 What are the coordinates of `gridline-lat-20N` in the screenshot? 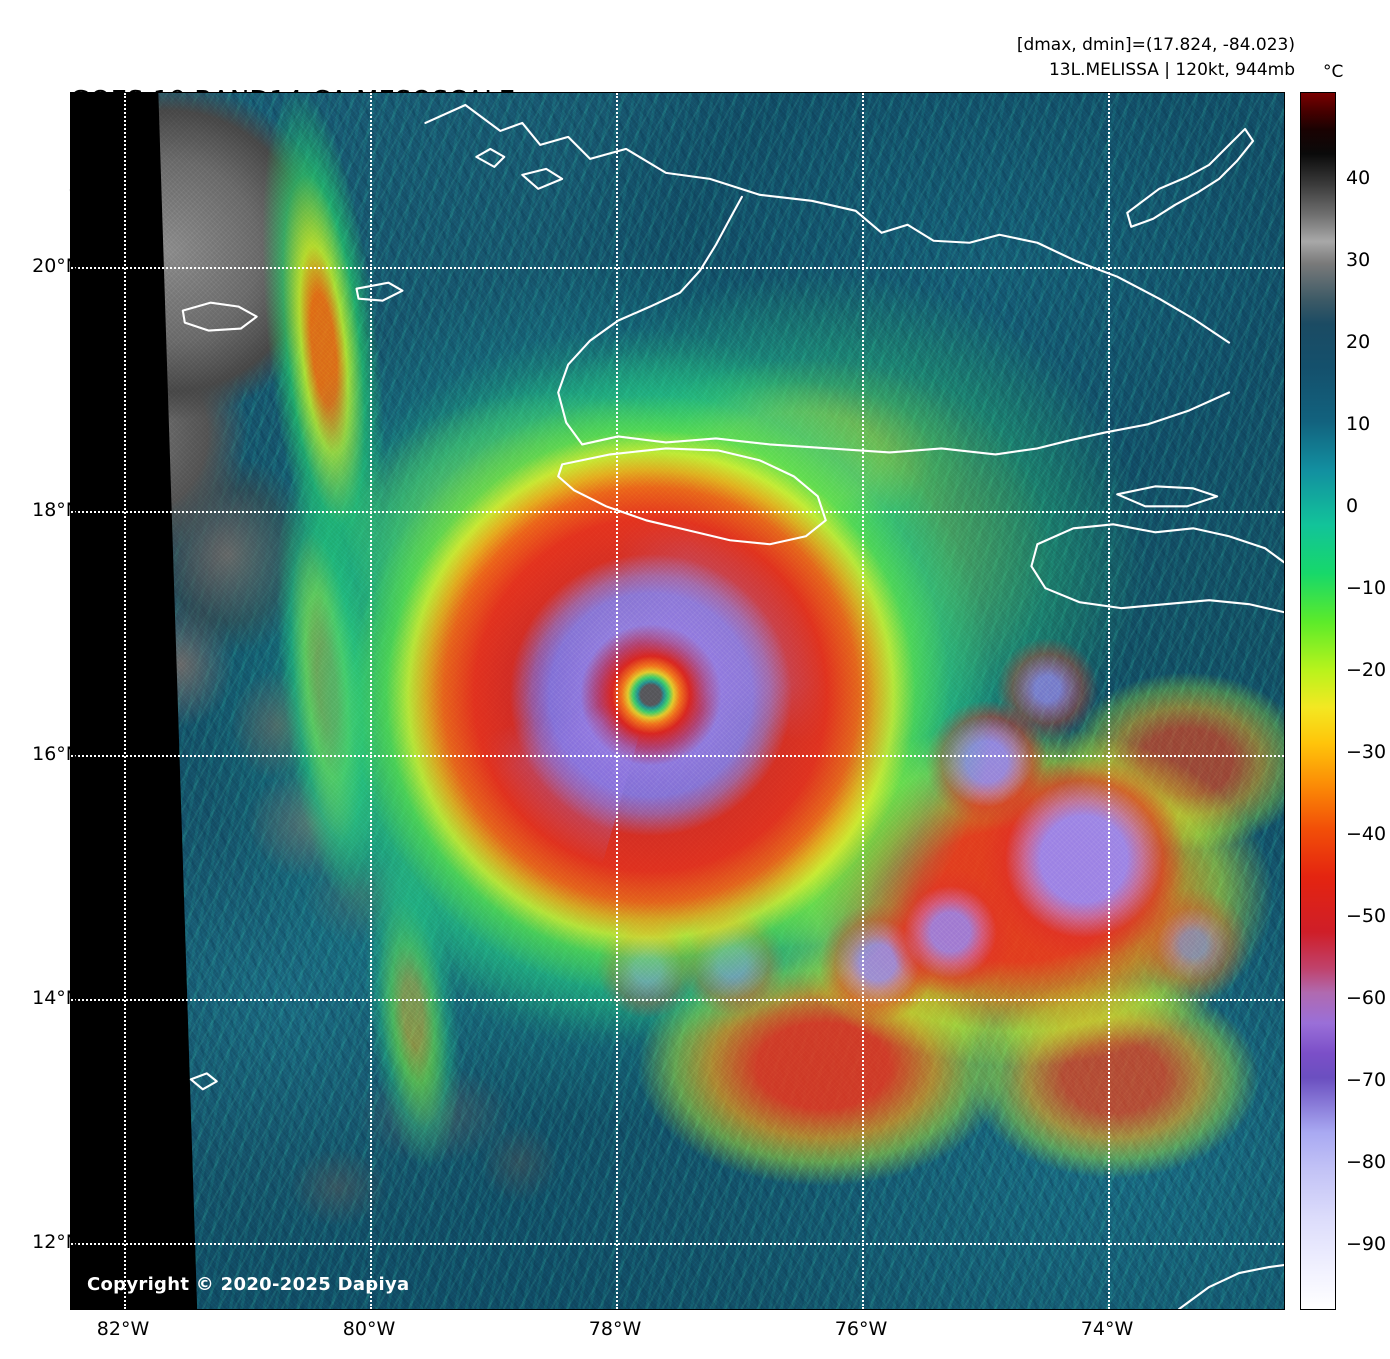 It's located at (677, 268).